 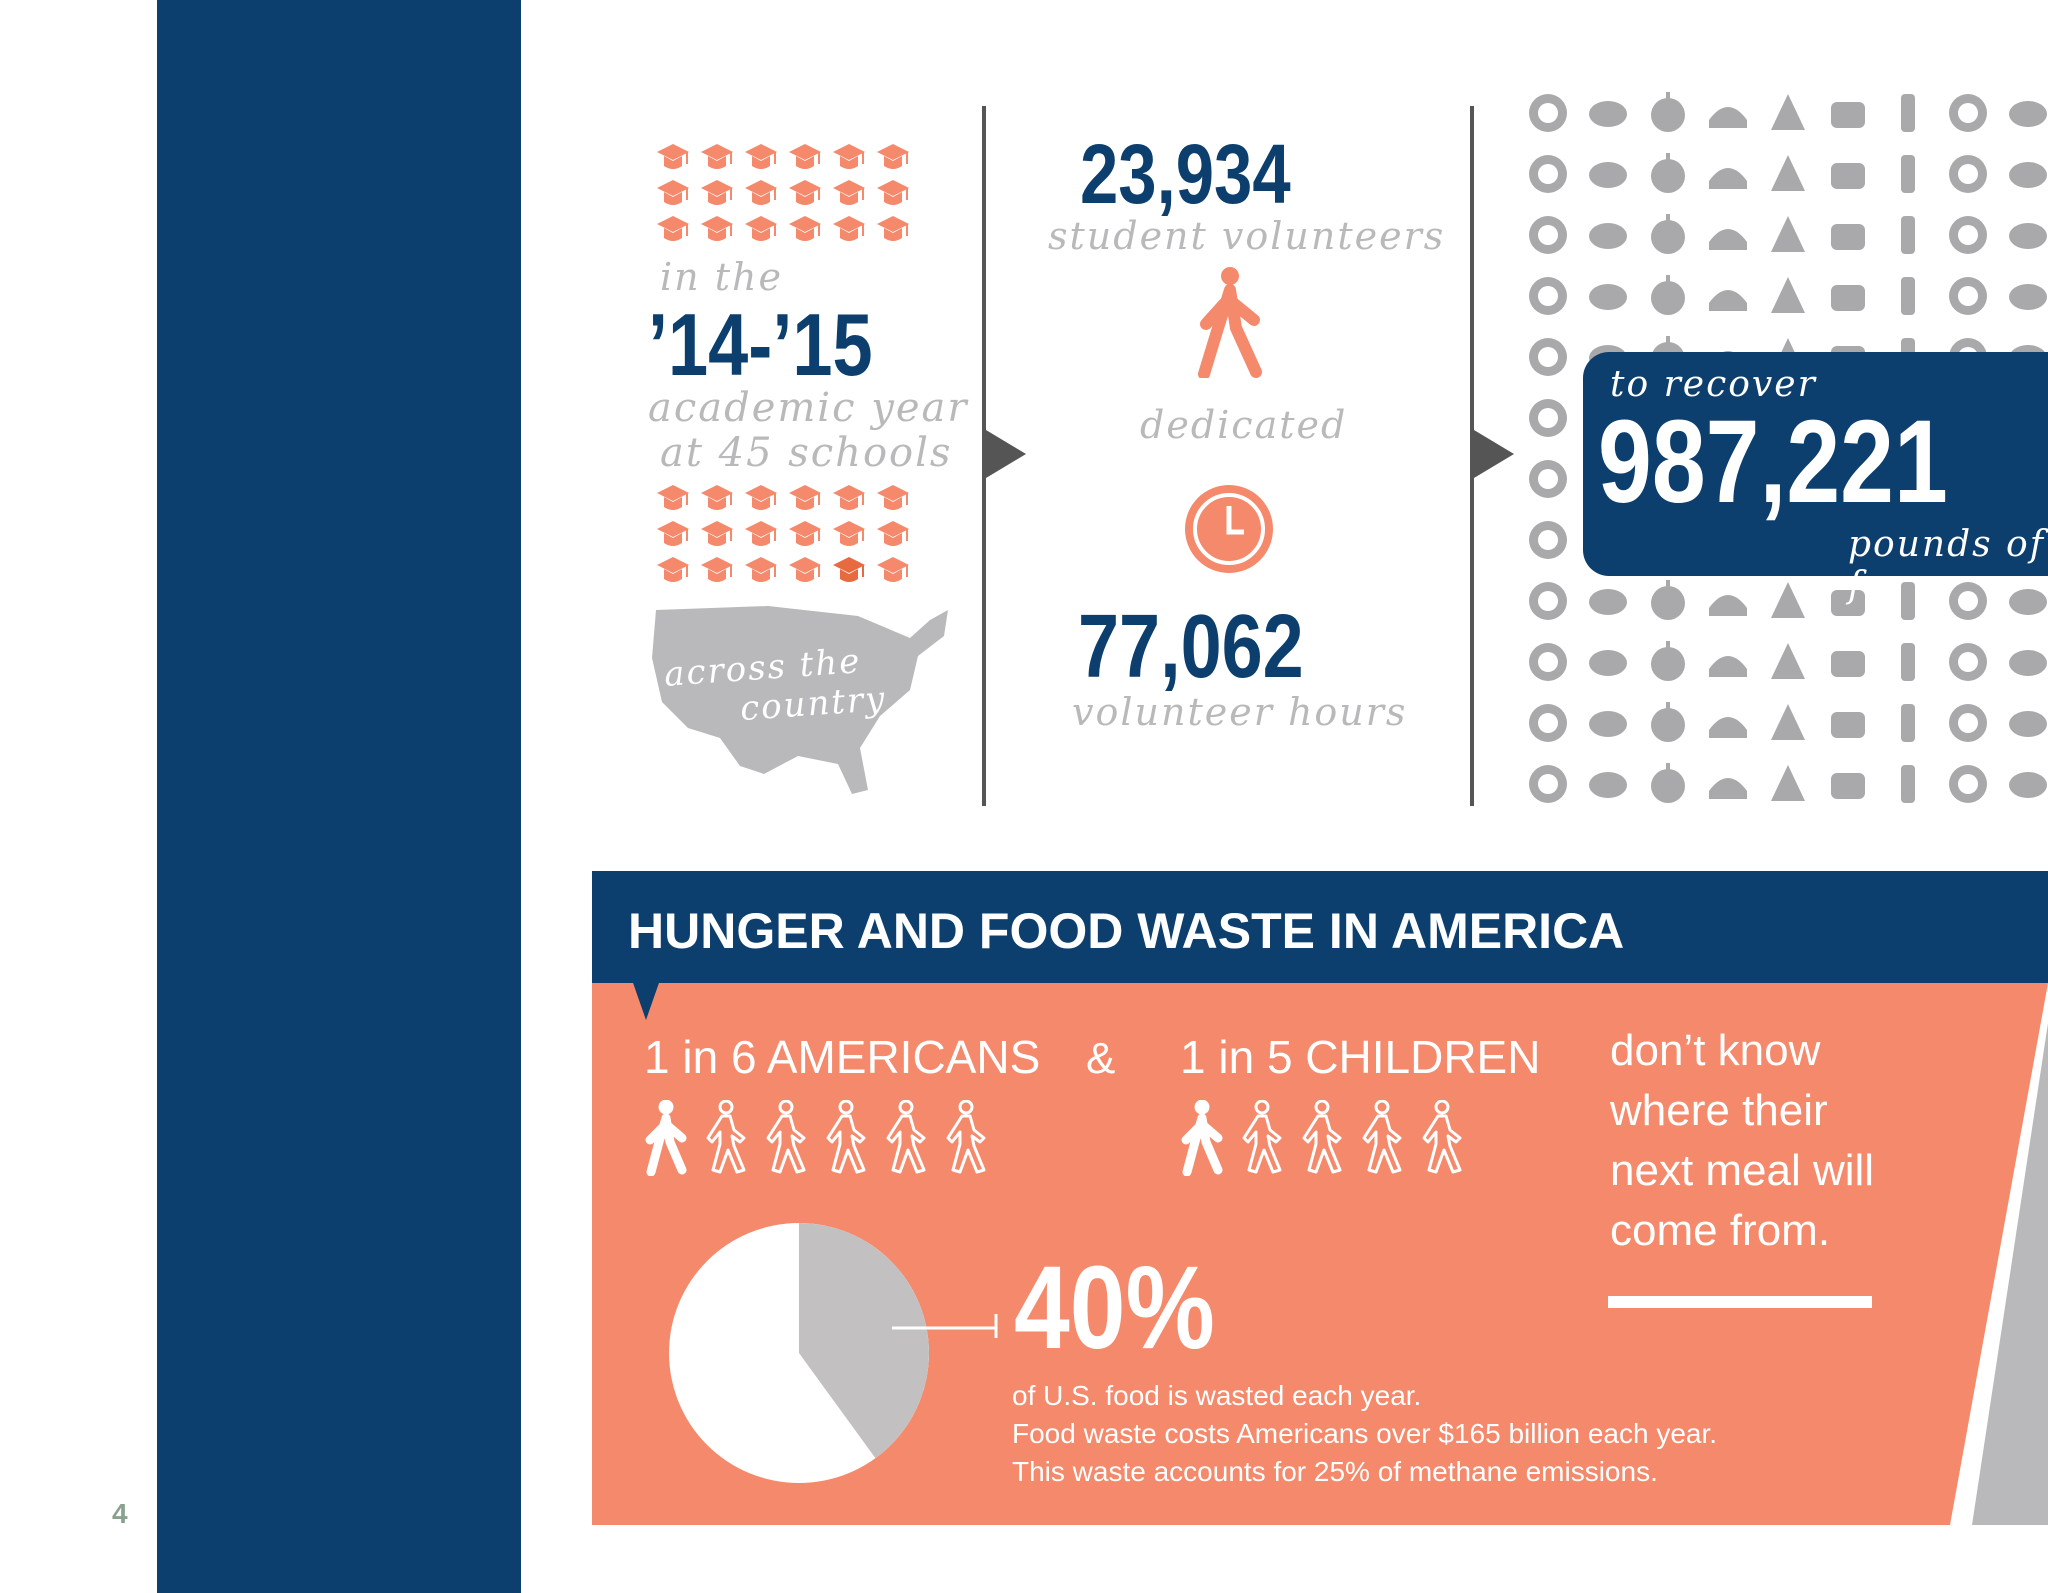 What do you see at coordinates (1360, 1057) in the screenshot?
I see `children-label: 1 in 5 CHILDREN` at bounding box center [1360, 1057].